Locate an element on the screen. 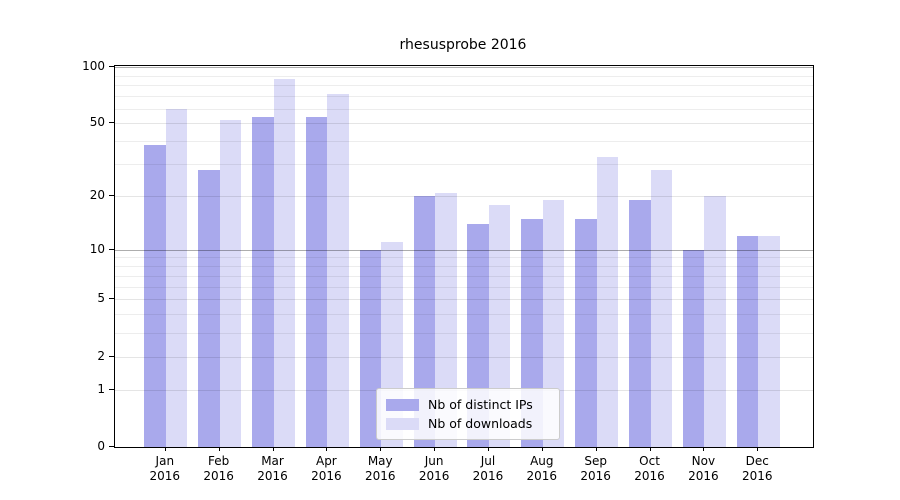  x-tick-label-jul: Jul 2016 is located at coordinates (488, 469).